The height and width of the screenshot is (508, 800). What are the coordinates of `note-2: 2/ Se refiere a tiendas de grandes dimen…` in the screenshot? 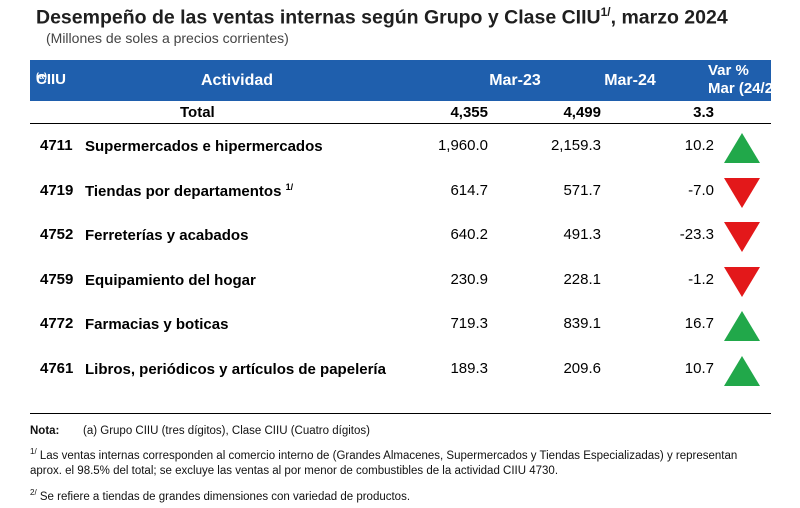 It's located at (220, 495).